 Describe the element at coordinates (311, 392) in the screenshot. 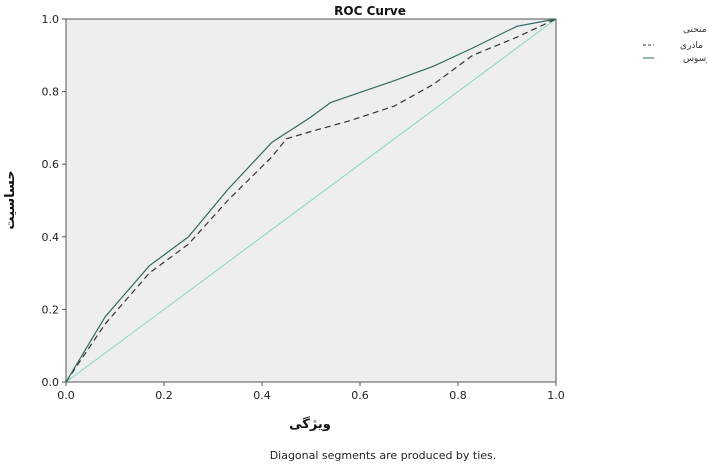

I see `x-axis: 0.0 0.2 0.4 0.6 0.8 1.0` at that location.